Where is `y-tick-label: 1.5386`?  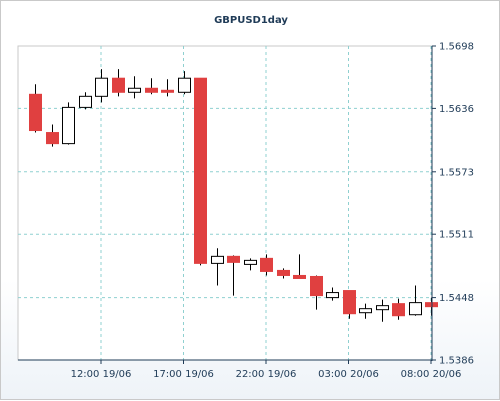
y-tick-label: 1.5386 is located at coordinates (456, 361).